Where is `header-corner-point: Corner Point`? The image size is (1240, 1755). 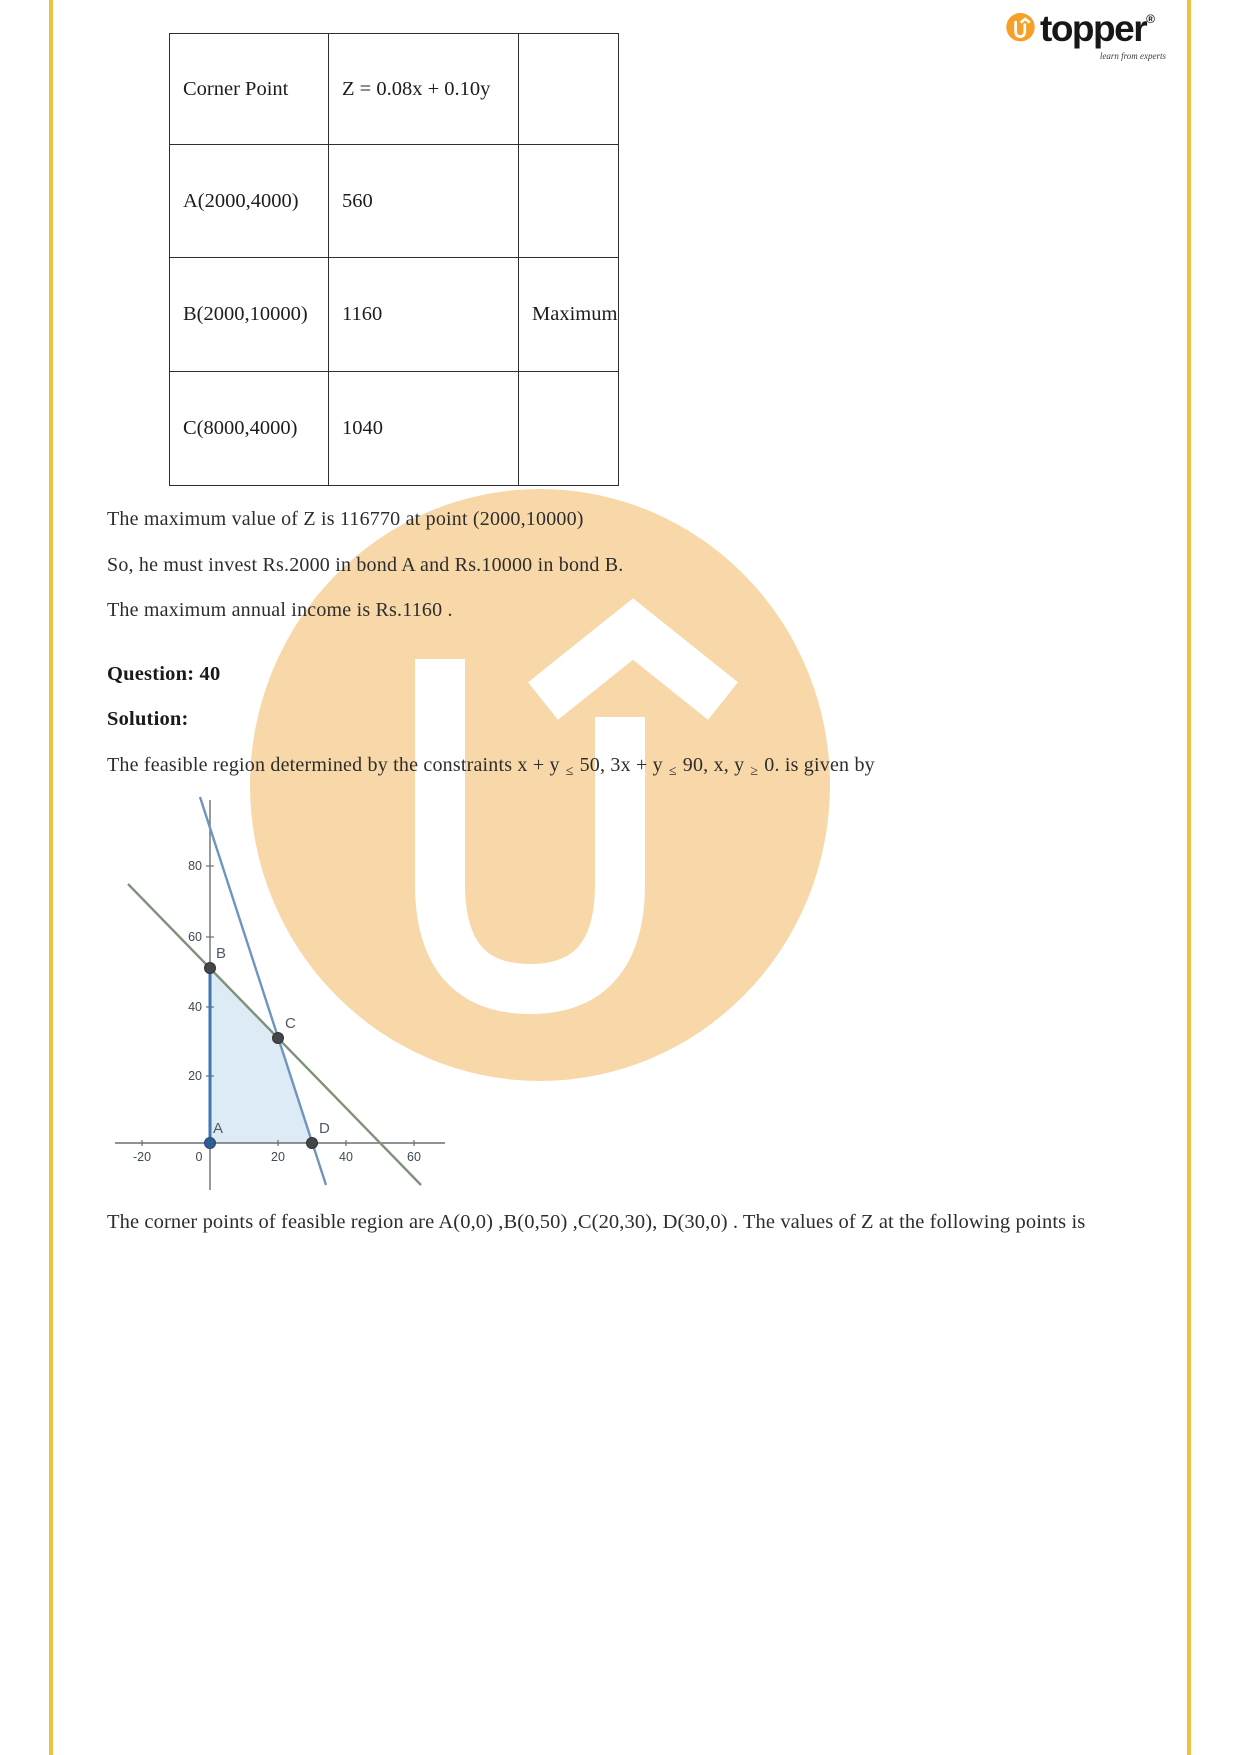 header-corner-point: Corner Point is located at coordinates (249, 89).